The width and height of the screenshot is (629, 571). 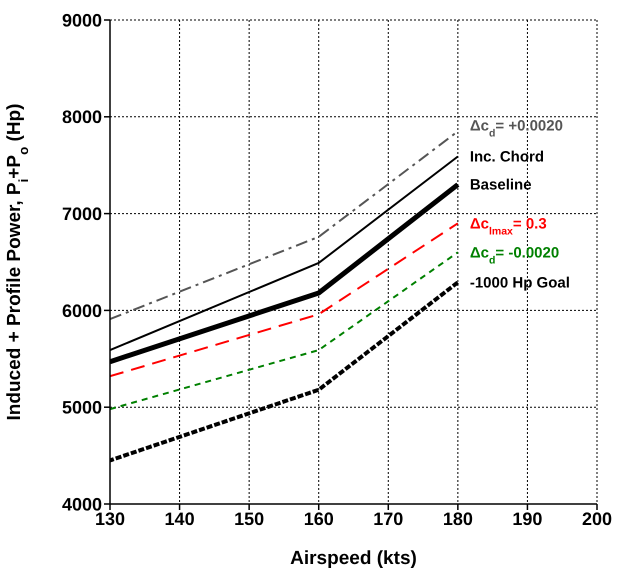 What do you see at coordinates (457, 518) in the screenshot?
I see `x-tick-label: 180` at bounding box center [457, 518].